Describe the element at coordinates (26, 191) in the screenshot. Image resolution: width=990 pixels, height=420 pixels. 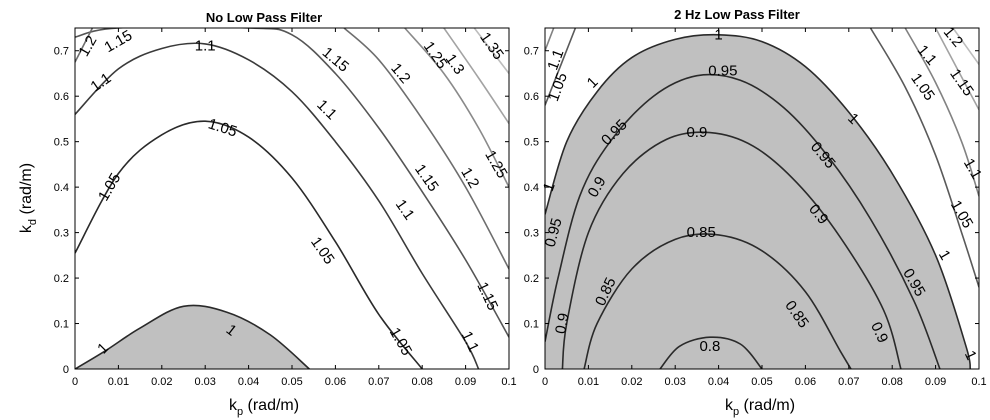
I see `y-axis-label-unit: (rad/m)` at that location.